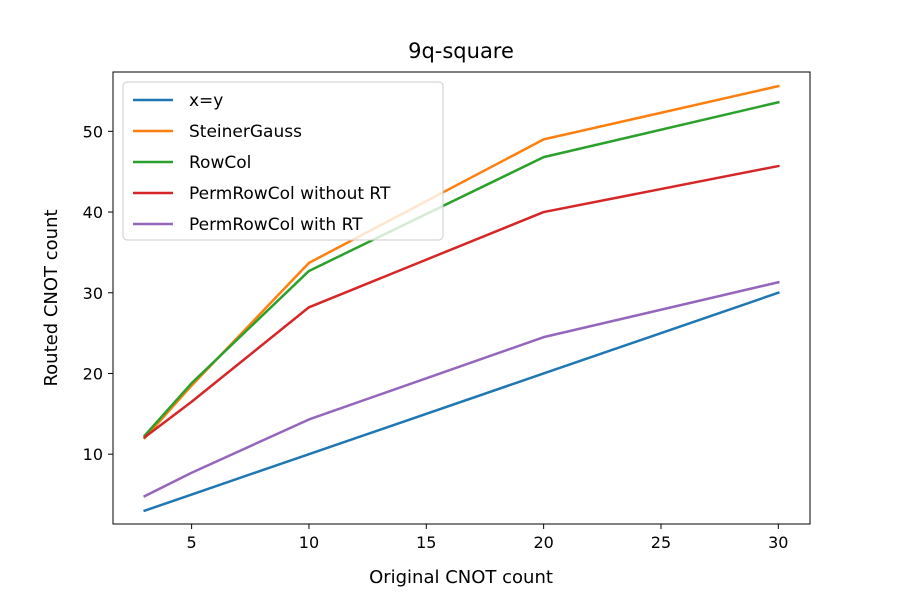 This screenshot has height=600, width=900. What do you see at coordinates (220, 163) in the screenshot?
I see `legend-label-2: RowCol` at bounding box center [220, 163].